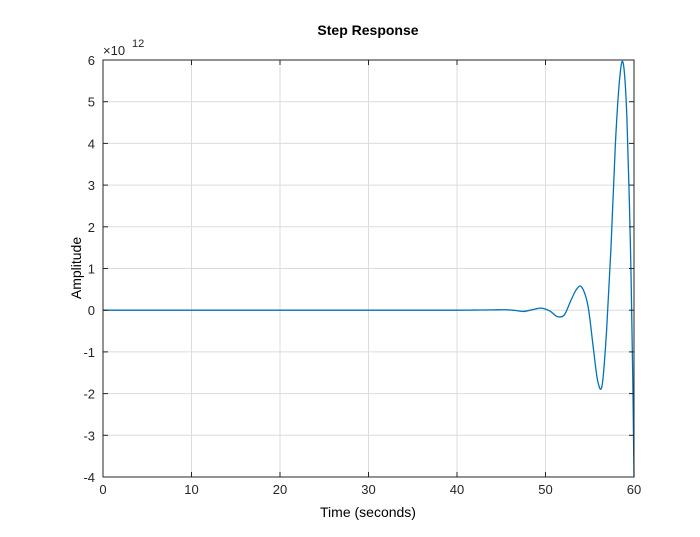  Describe the element at coordinates (138, 44) in the screenshot. I see `y-exponent-power: 12` at that location.